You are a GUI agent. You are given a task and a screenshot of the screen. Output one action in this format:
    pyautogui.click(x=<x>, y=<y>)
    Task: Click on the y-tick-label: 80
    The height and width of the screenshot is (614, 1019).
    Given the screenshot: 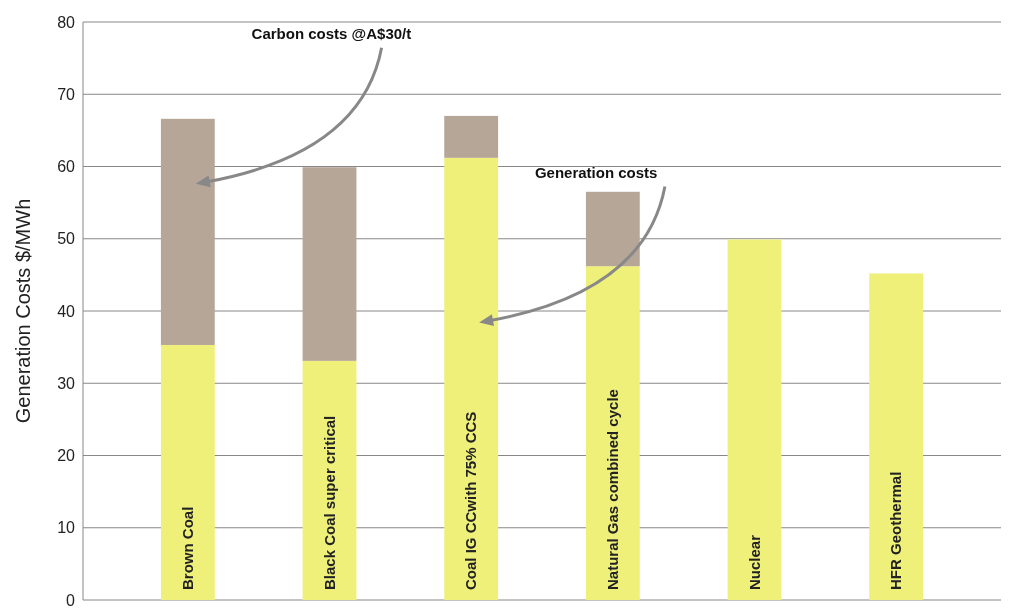 What is the action you would take?
    pyautogui.click(x=66, y=22)
    